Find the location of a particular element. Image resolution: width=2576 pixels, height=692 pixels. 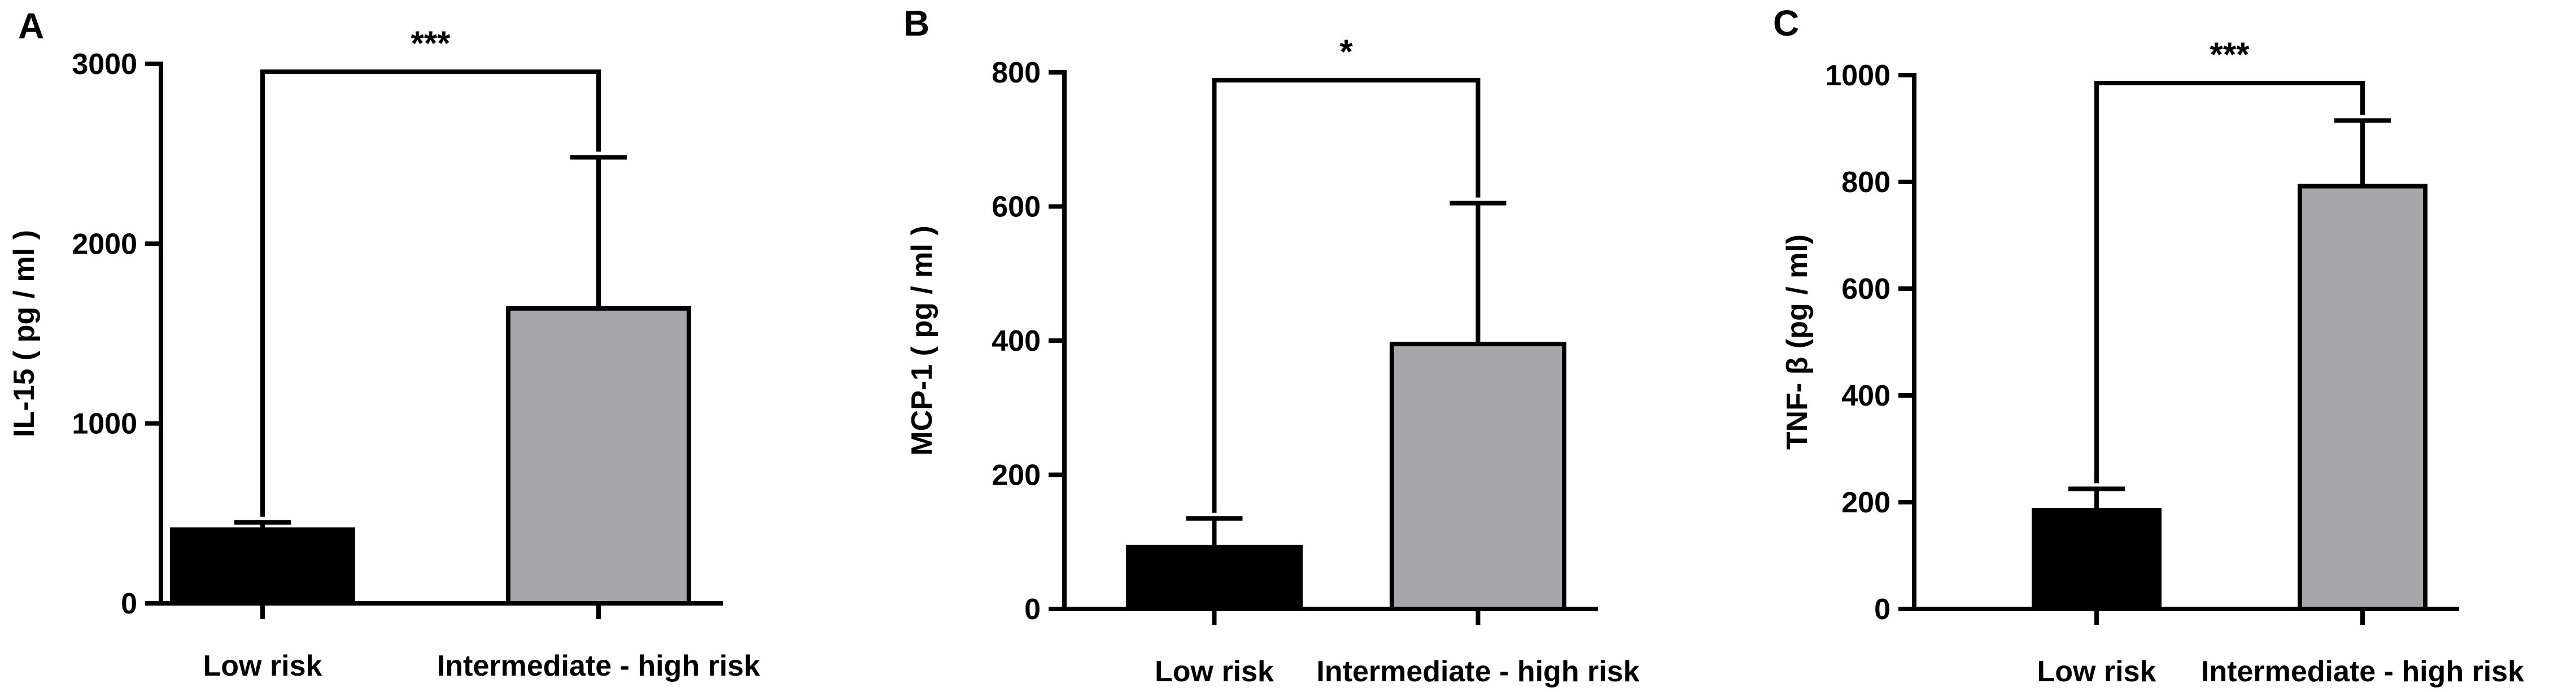

panel-label: C is located at coordinates (1786, 23).